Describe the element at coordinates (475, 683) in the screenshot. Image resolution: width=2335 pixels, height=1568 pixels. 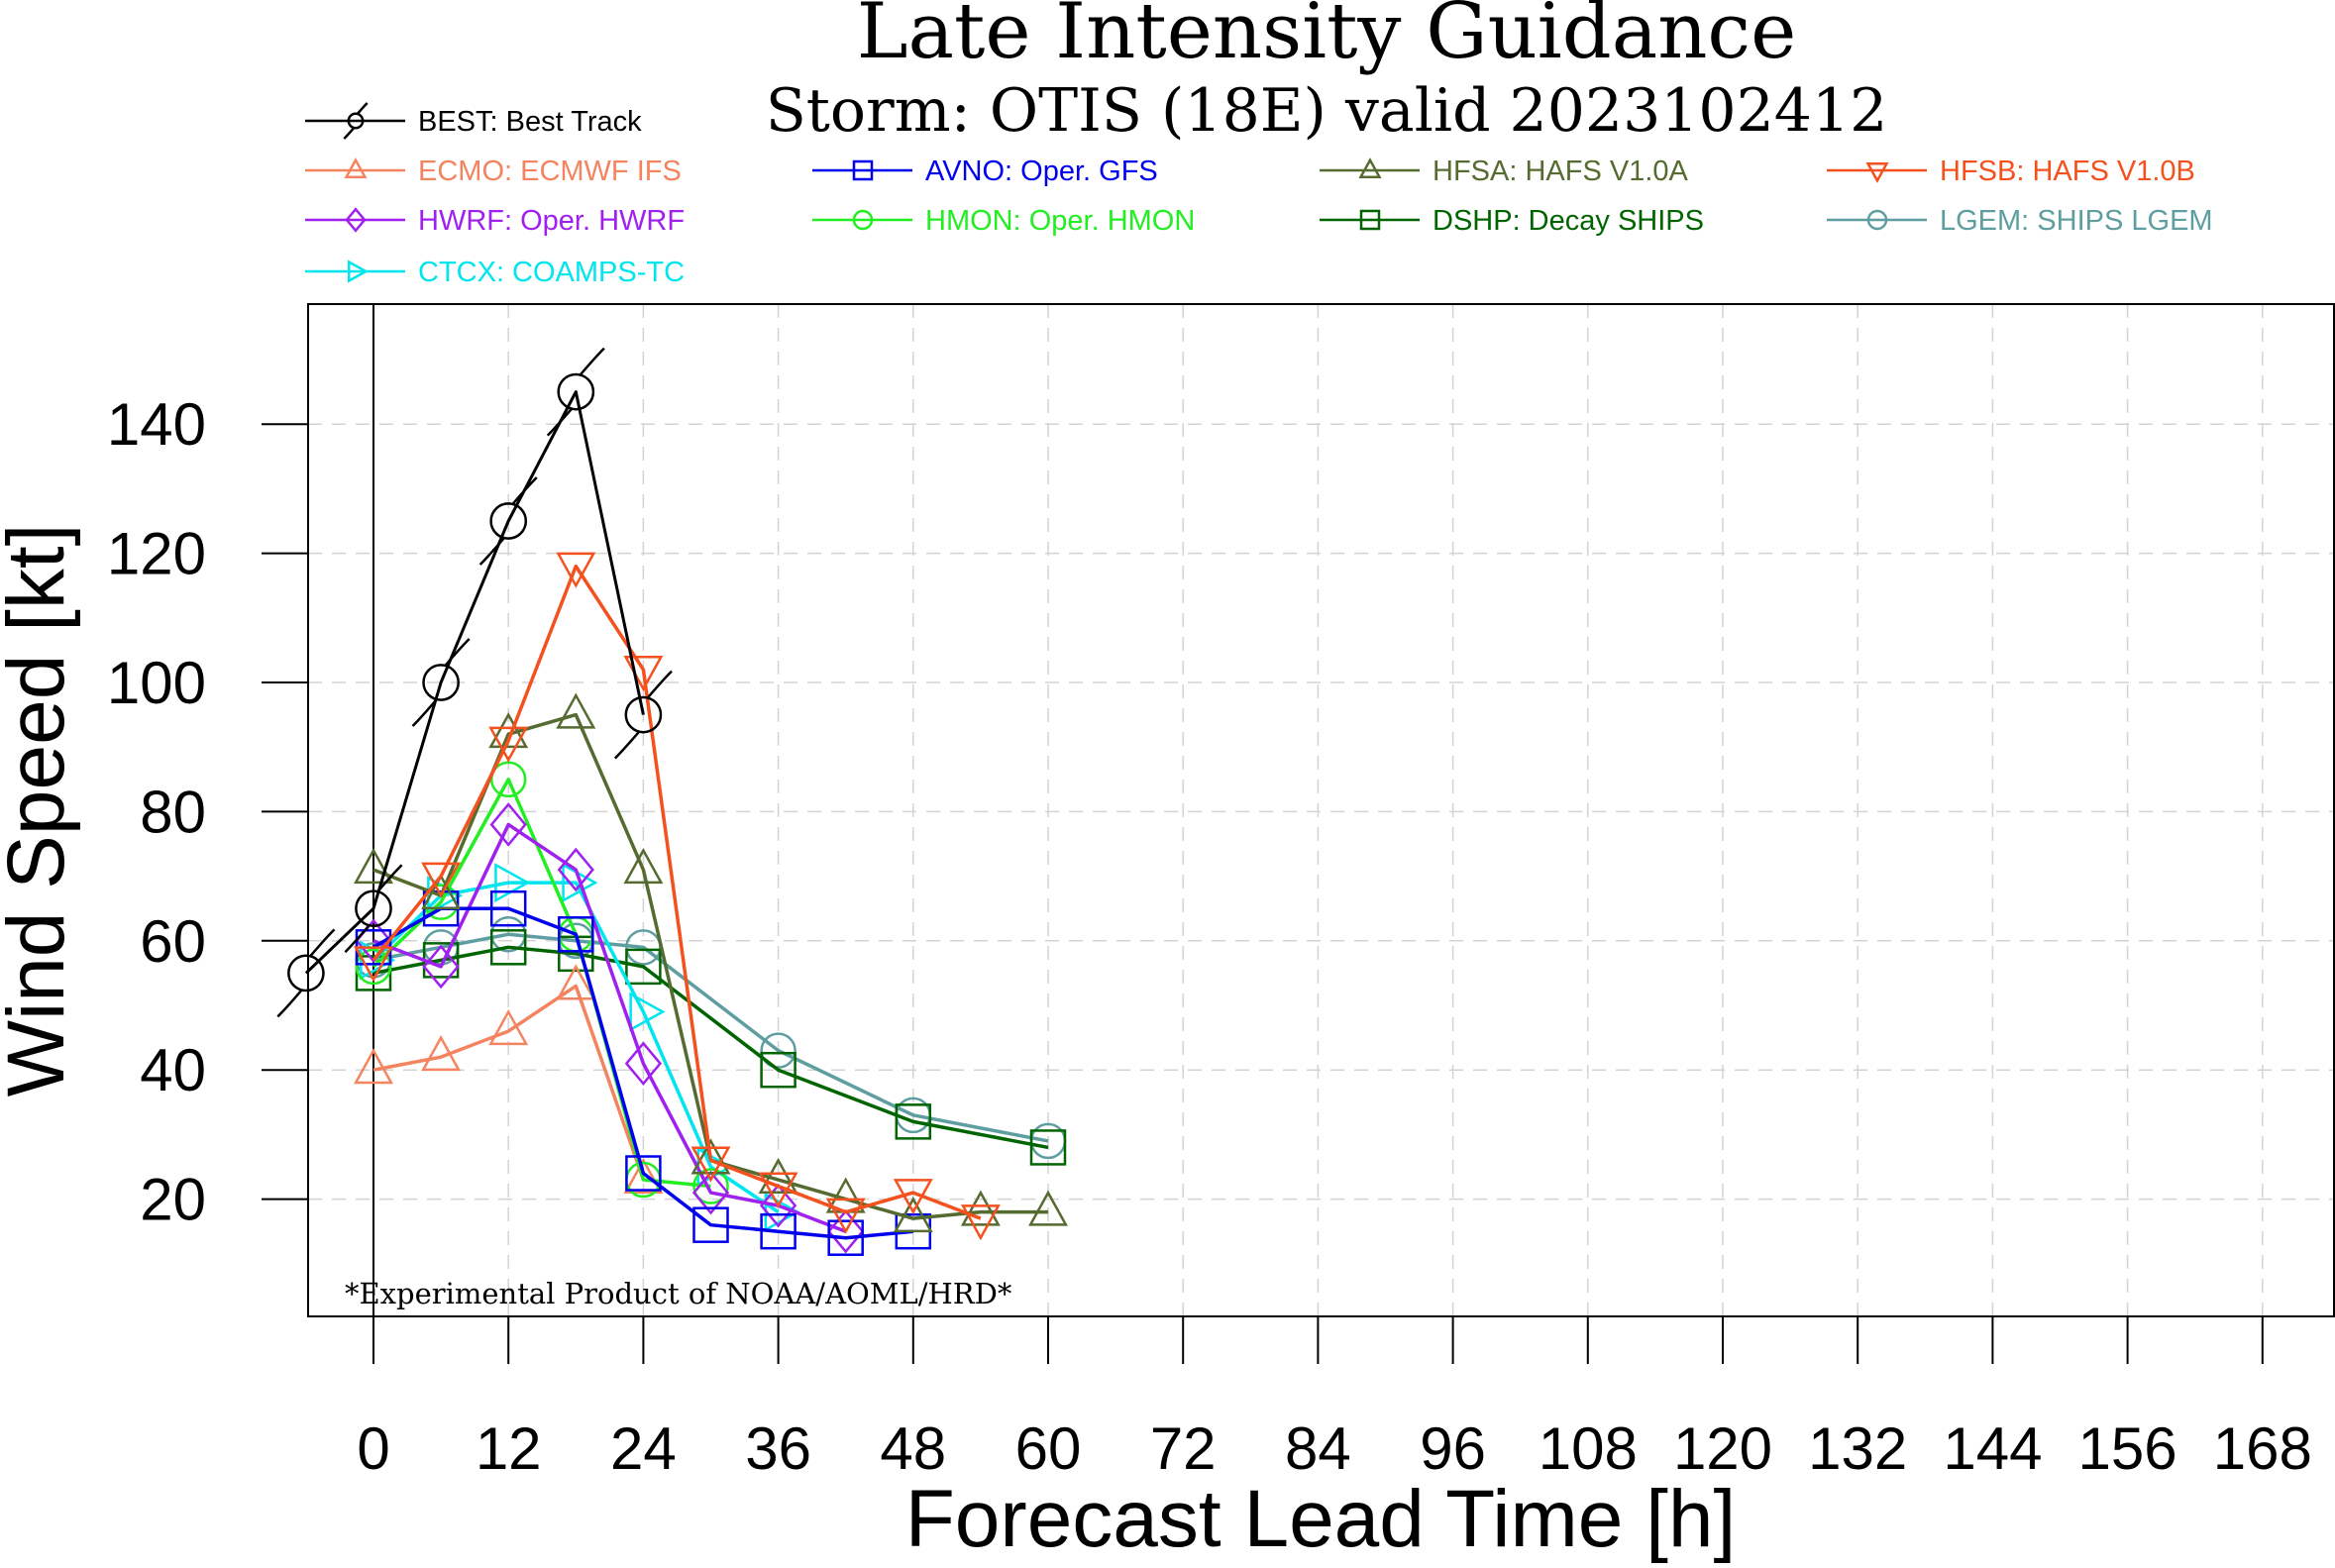
I see `series-best` at that location.